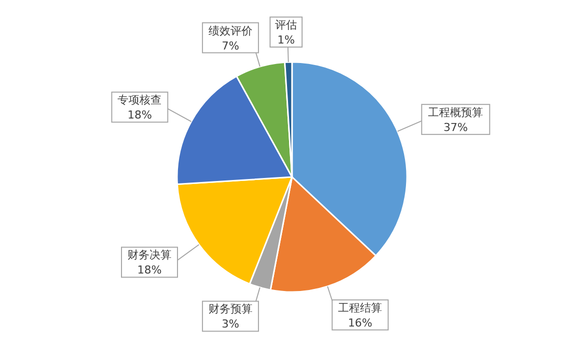  What do you see at coordinates (230, 309) in the screenshot?
I see `slice-label: 财务预算` at bounding box center [230, 309].